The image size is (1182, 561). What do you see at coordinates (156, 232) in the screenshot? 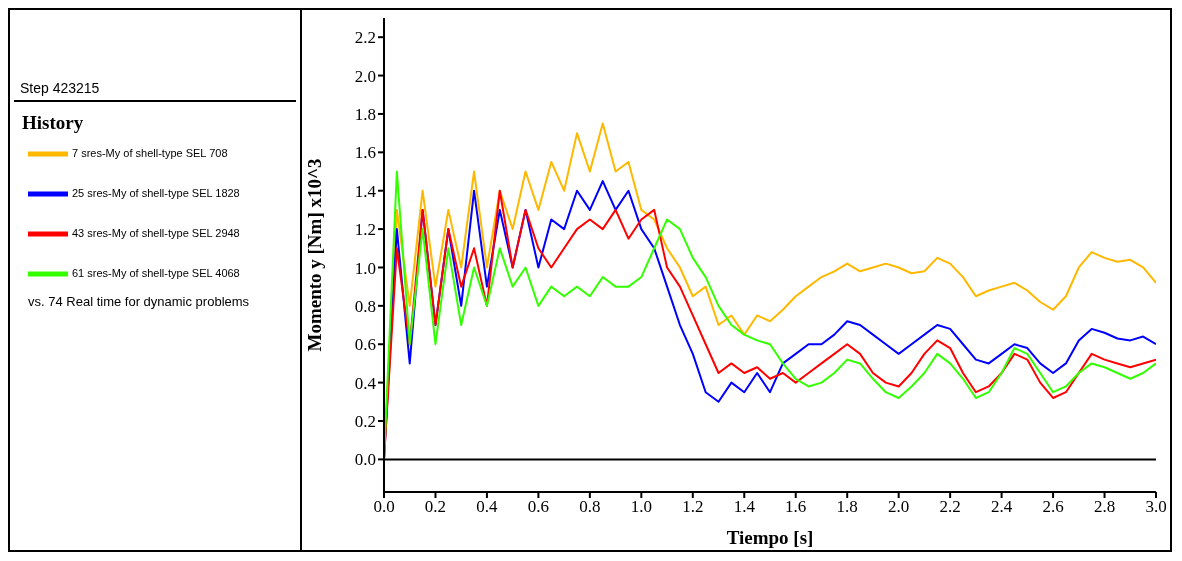
I see `legend-label: 43 sres-My of shell-type SEL 2948` at bounding box center [156, 232].